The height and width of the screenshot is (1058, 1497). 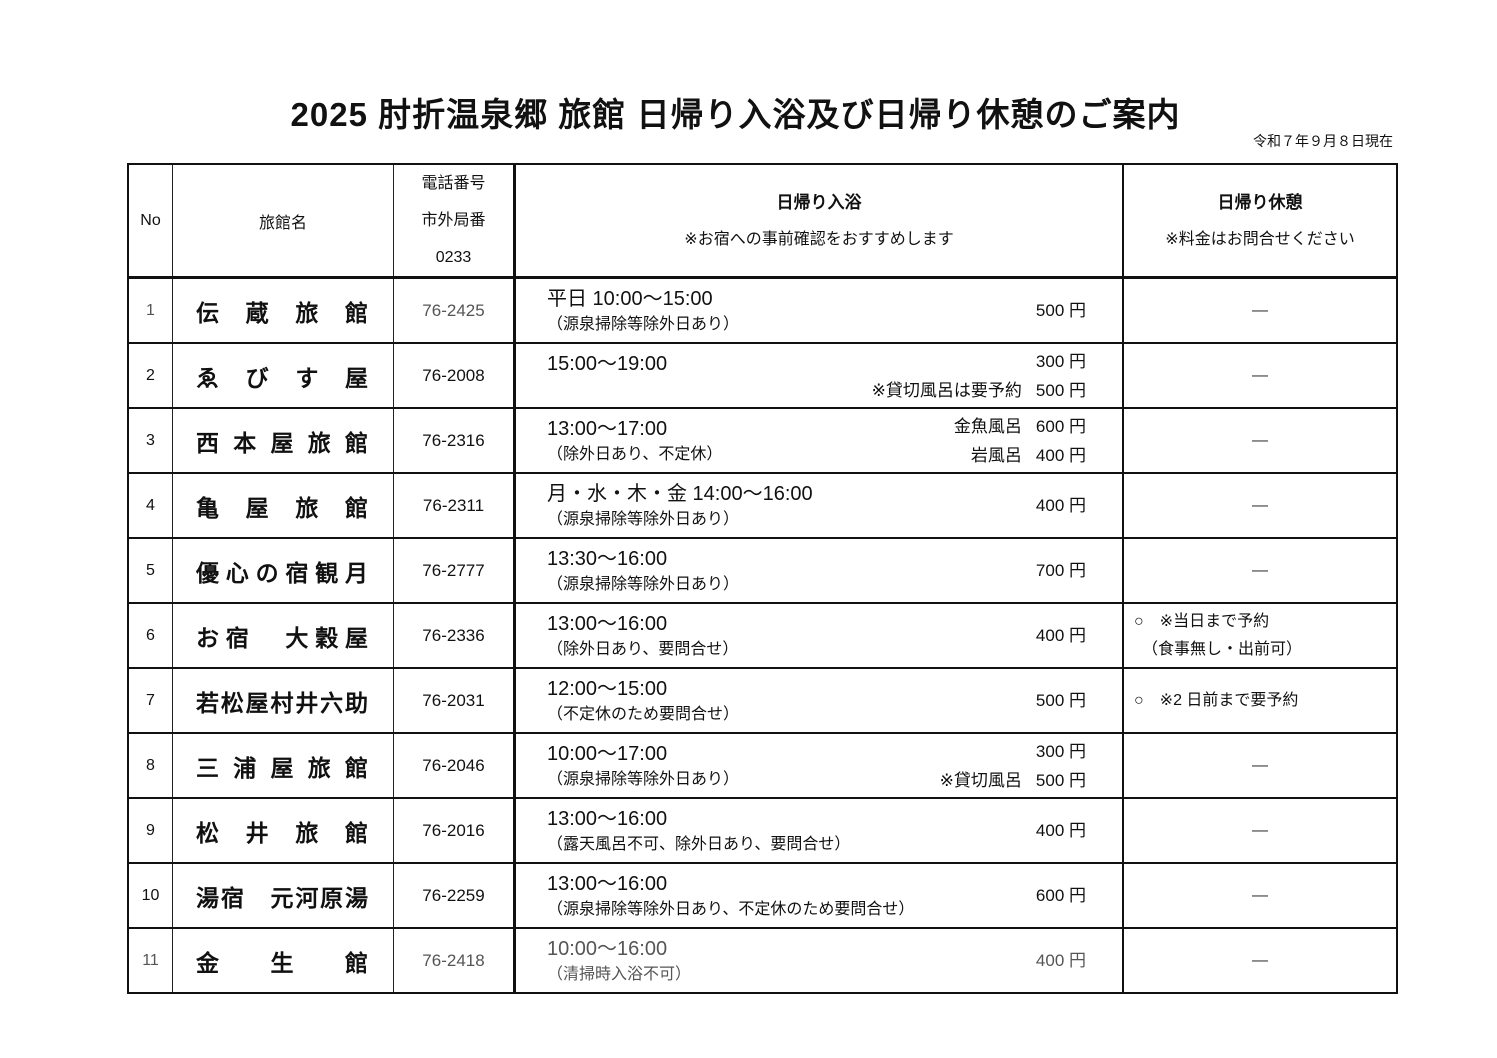 I want to click on bath-note: （露天風呂不可、除外日あり、要問合せ）, so click(x=699, y=844).